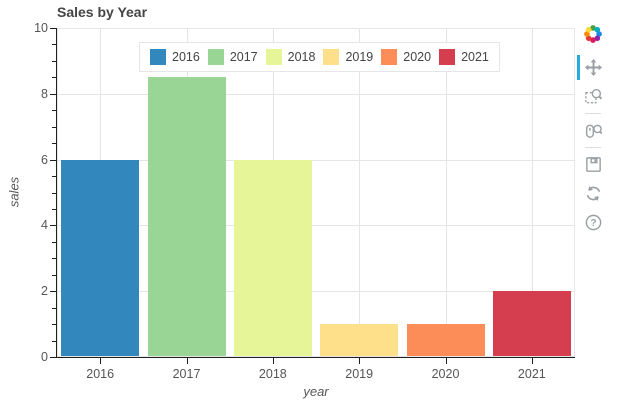 Image resolution: width=631 pixels, height=409 pixels. I want to click on chart-title: Sales by Year, so click(102, 12).